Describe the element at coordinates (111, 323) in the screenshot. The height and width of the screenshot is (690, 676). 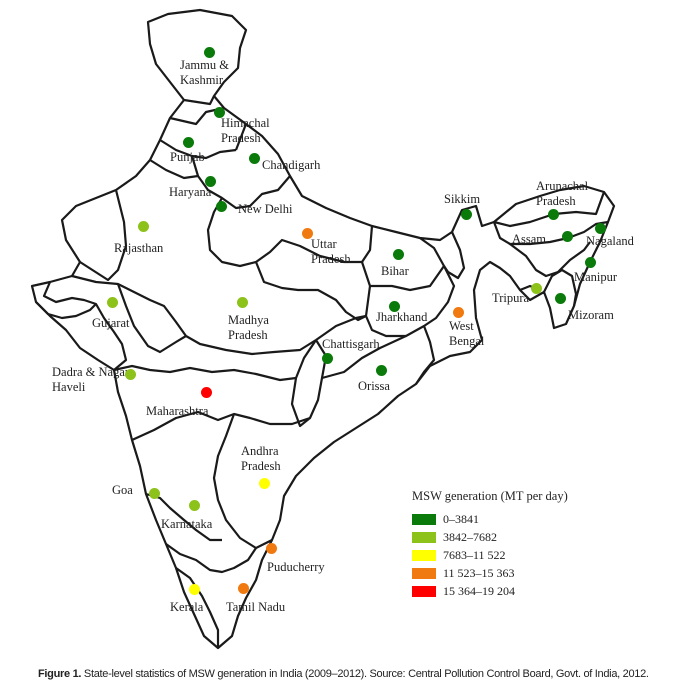
I see `state-label-gujarat: Gujarat` at that location.